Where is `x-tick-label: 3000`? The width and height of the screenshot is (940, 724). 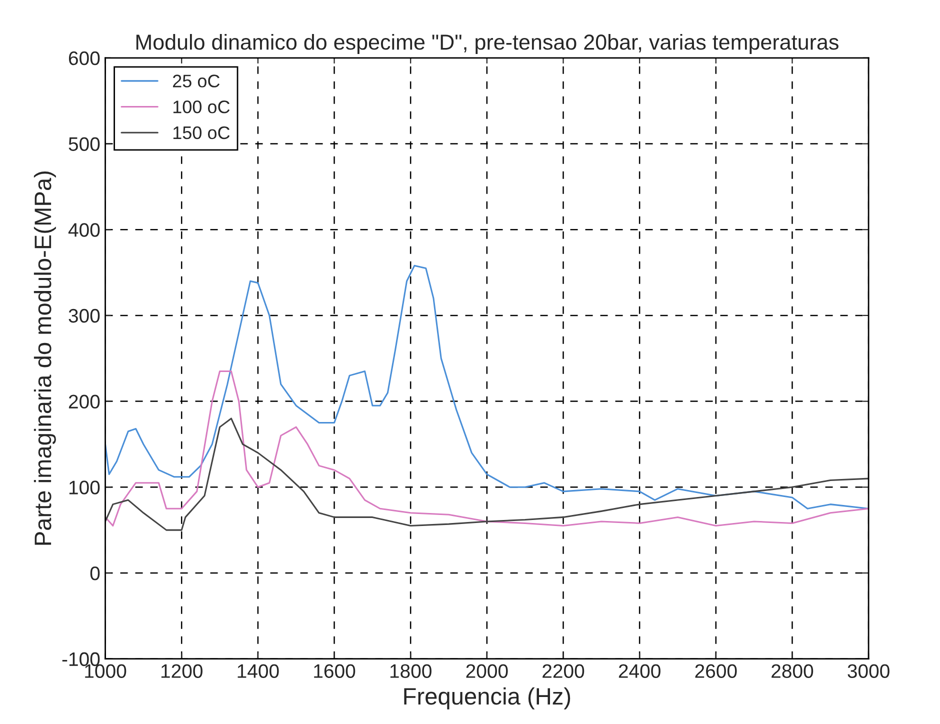 x-tick-label: 3000 is located at coordinates (869, 671).